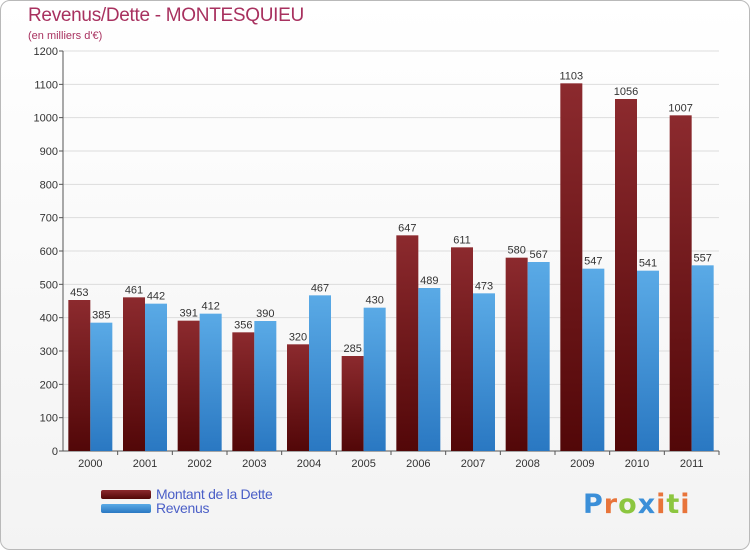 This screenshot has width=750, height=550. I want to click on data-label-dette: 611, so click(462, 240).